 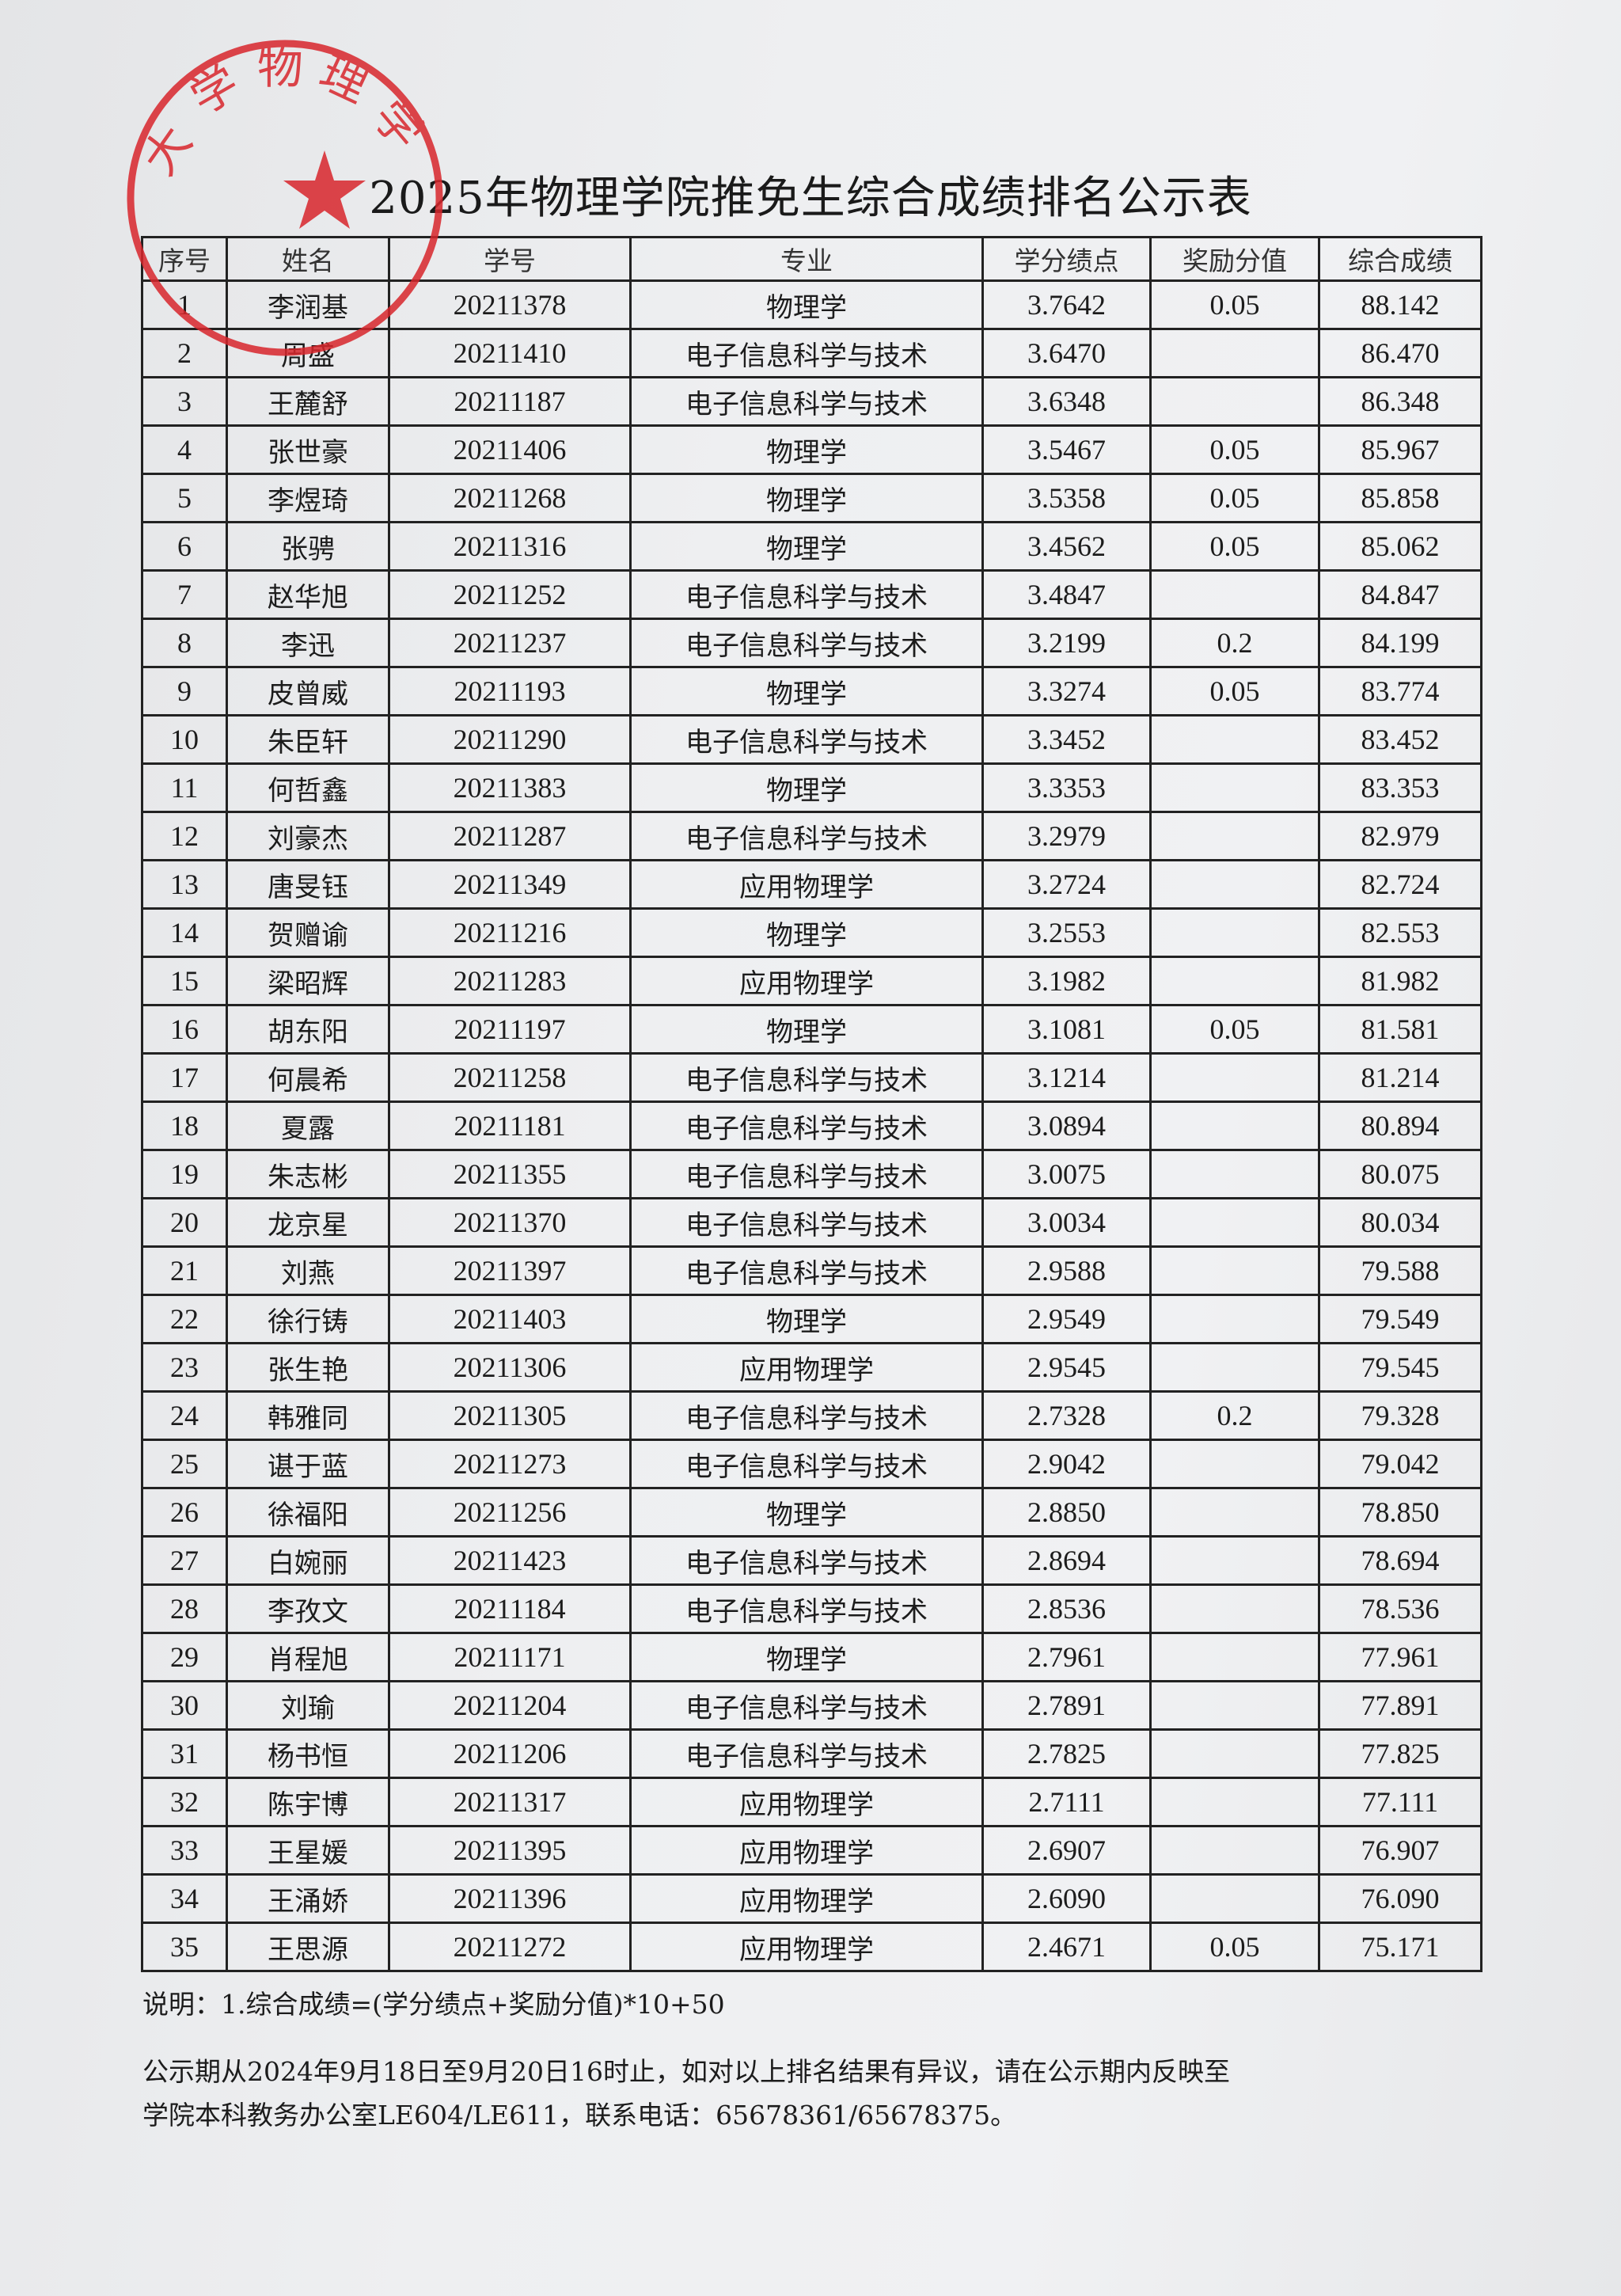 I want to click on cell-student-id: 20211406, so click(x=510, y=449).